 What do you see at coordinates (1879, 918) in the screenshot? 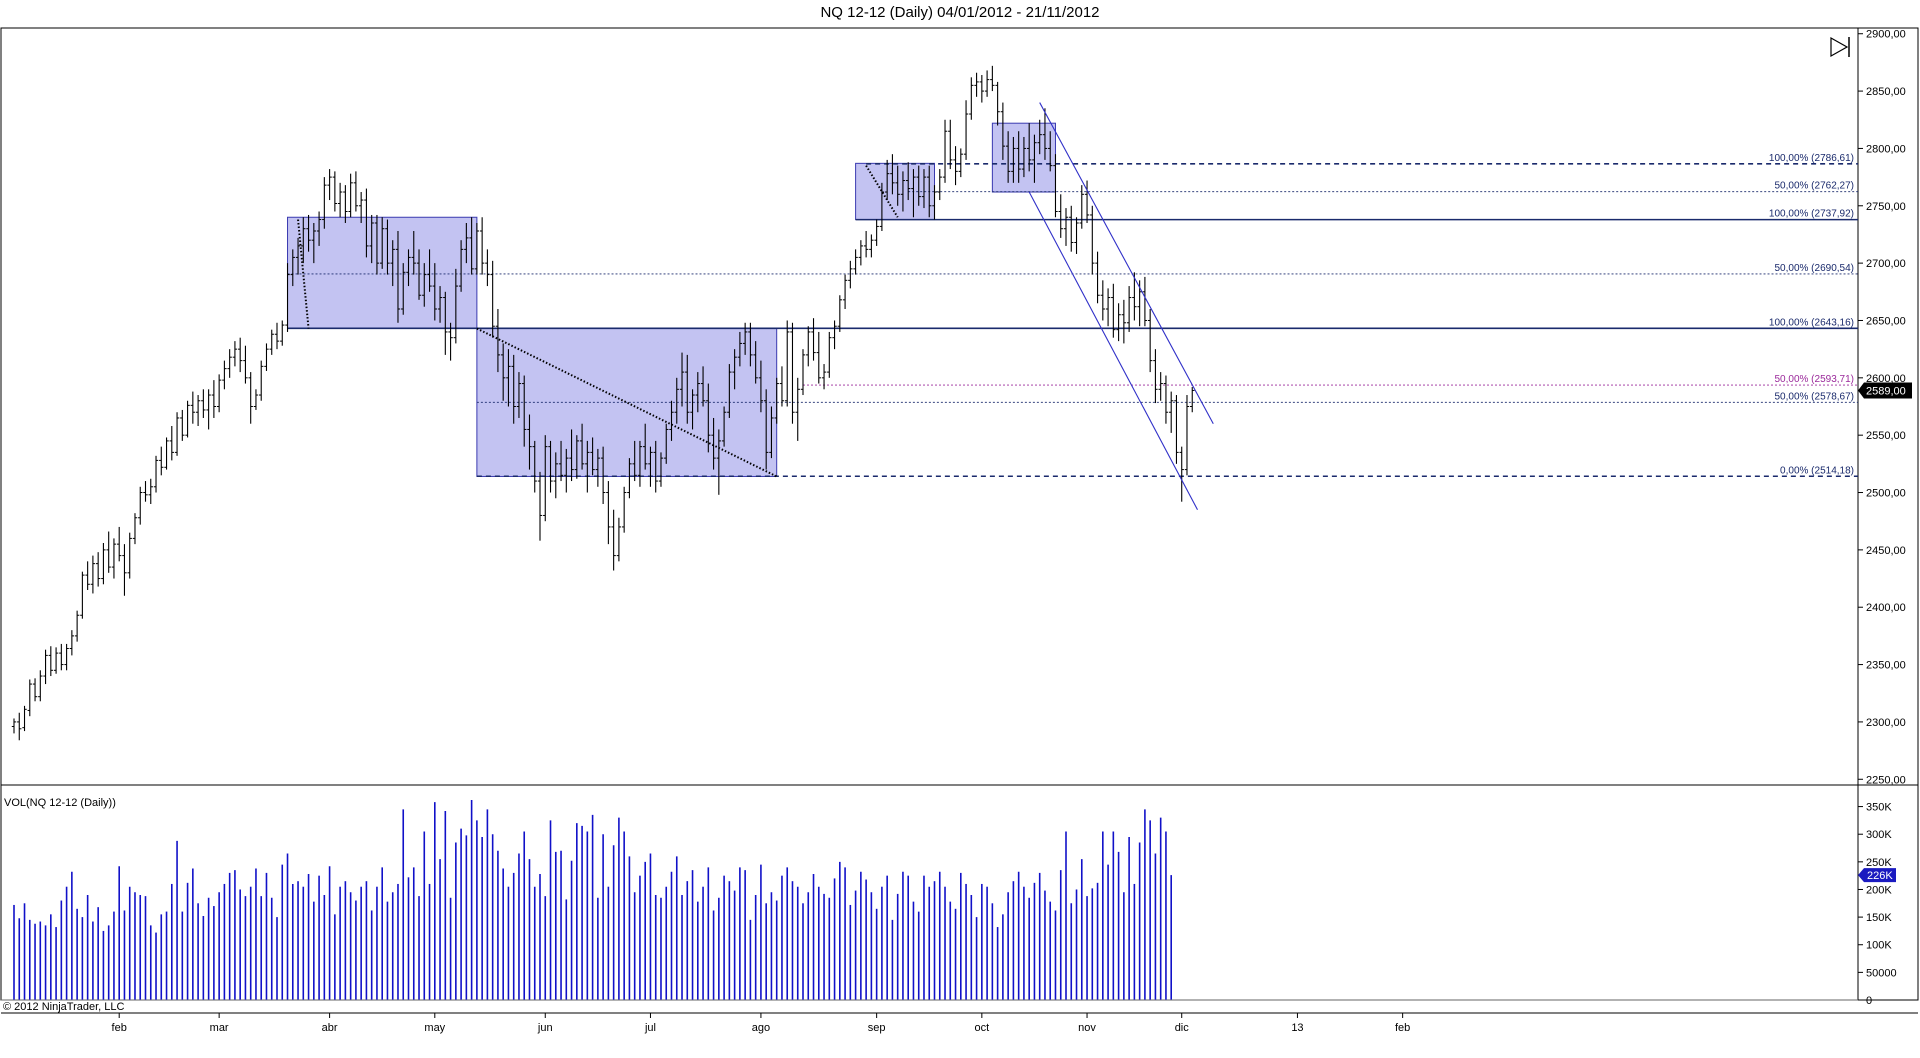
I see `volume-tick-label: 150K` at bounding box center [1879, 918].